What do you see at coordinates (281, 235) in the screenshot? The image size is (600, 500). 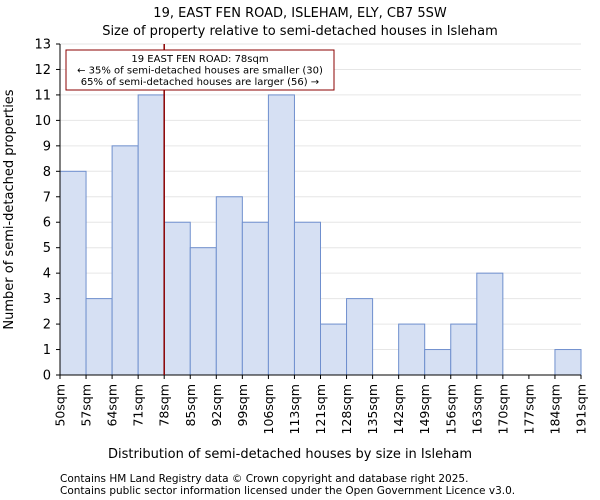 I see `bar-106sqm` at bounding box center [281, 235].